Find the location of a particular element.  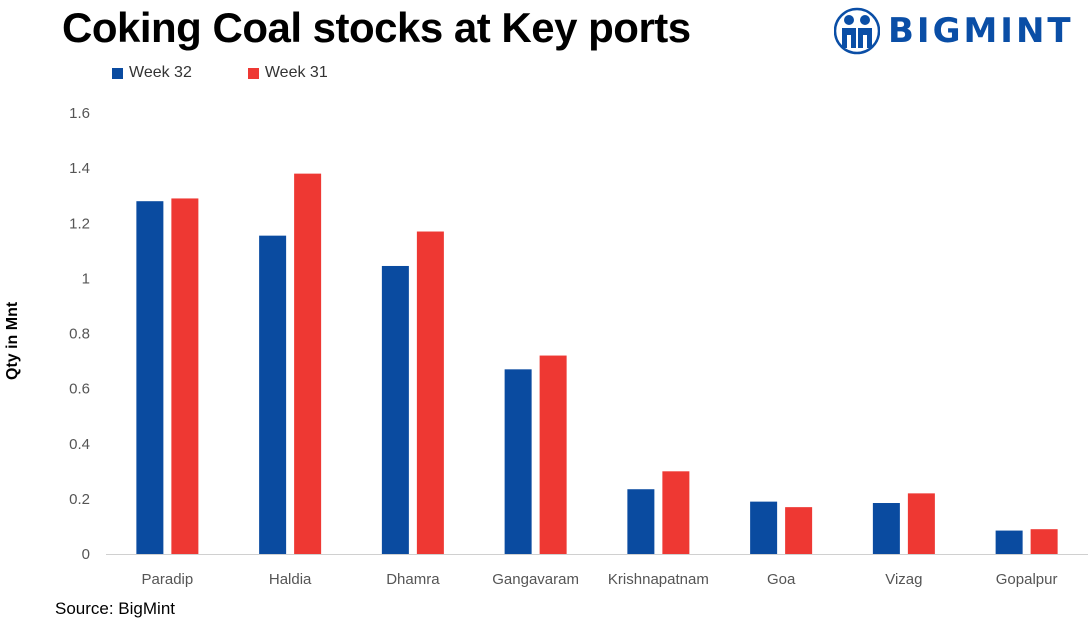

legend-item-week-31: Week 31 is located at coordinates (287, 73).